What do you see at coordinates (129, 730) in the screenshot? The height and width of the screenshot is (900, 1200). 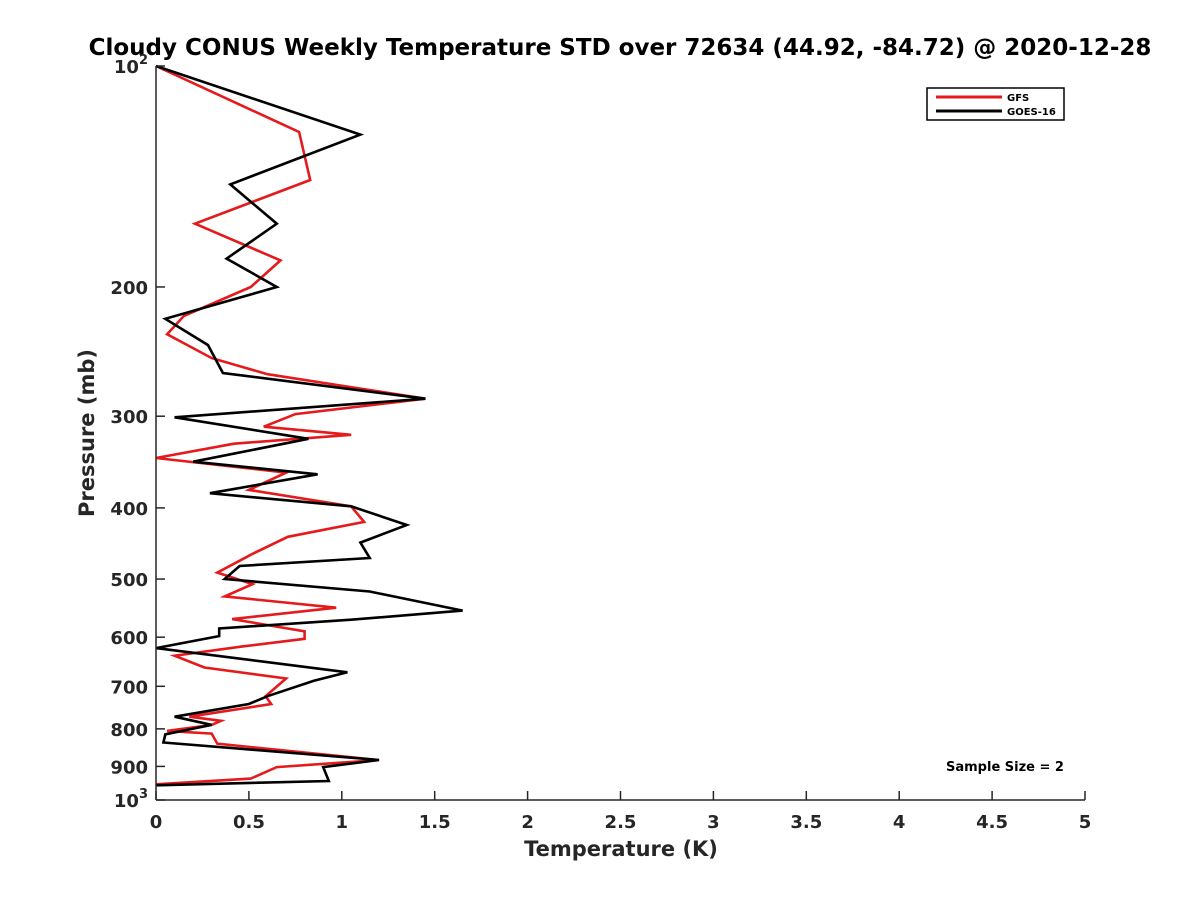 I see `y-tick-label: 800` at bounding box center [129, 730].